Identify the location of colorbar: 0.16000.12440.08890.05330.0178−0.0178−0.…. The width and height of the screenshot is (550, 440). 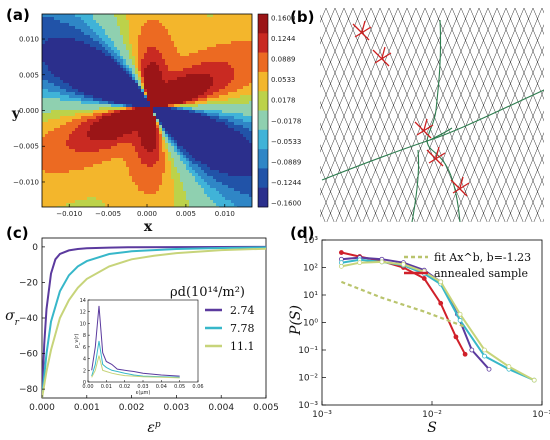
(279, 110).